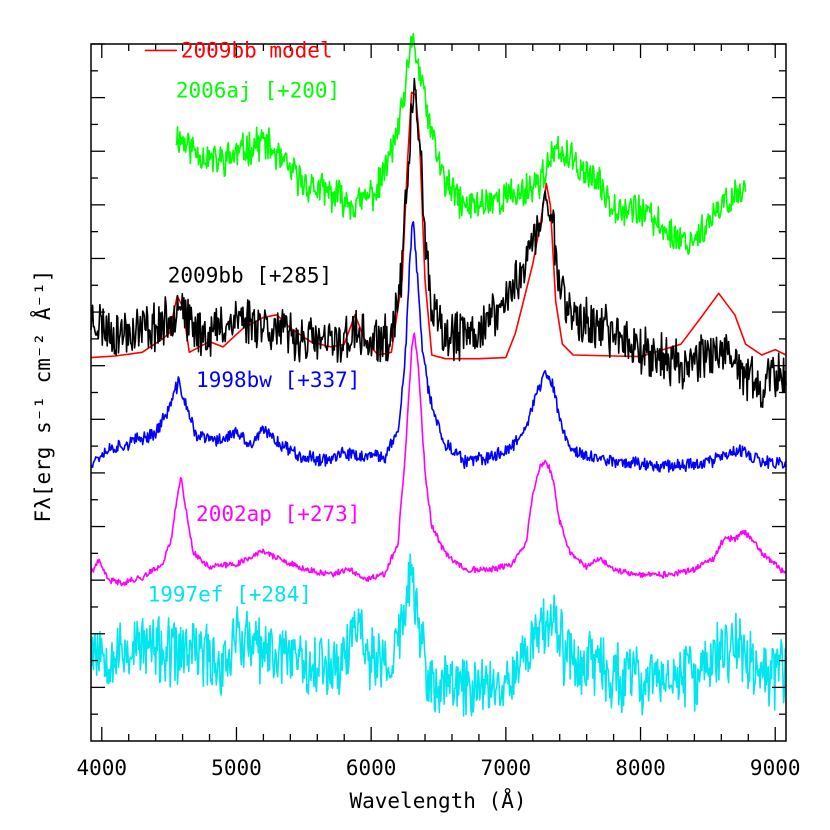 The width and height of the screenshot is (830, 830). I want to click on x-tick-labels: 4000 5000 6000 7000 8000 9000, so click(438, 768).